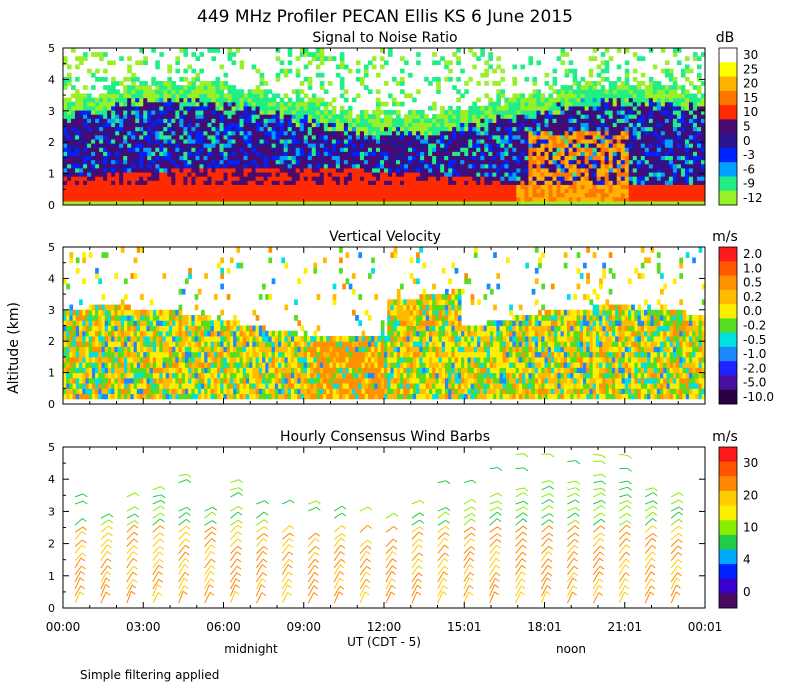  What do you see at coordinates (758, 397) in the screenshot?
I see `colorbar-label: -10.0` at bounding box center [758, 397].